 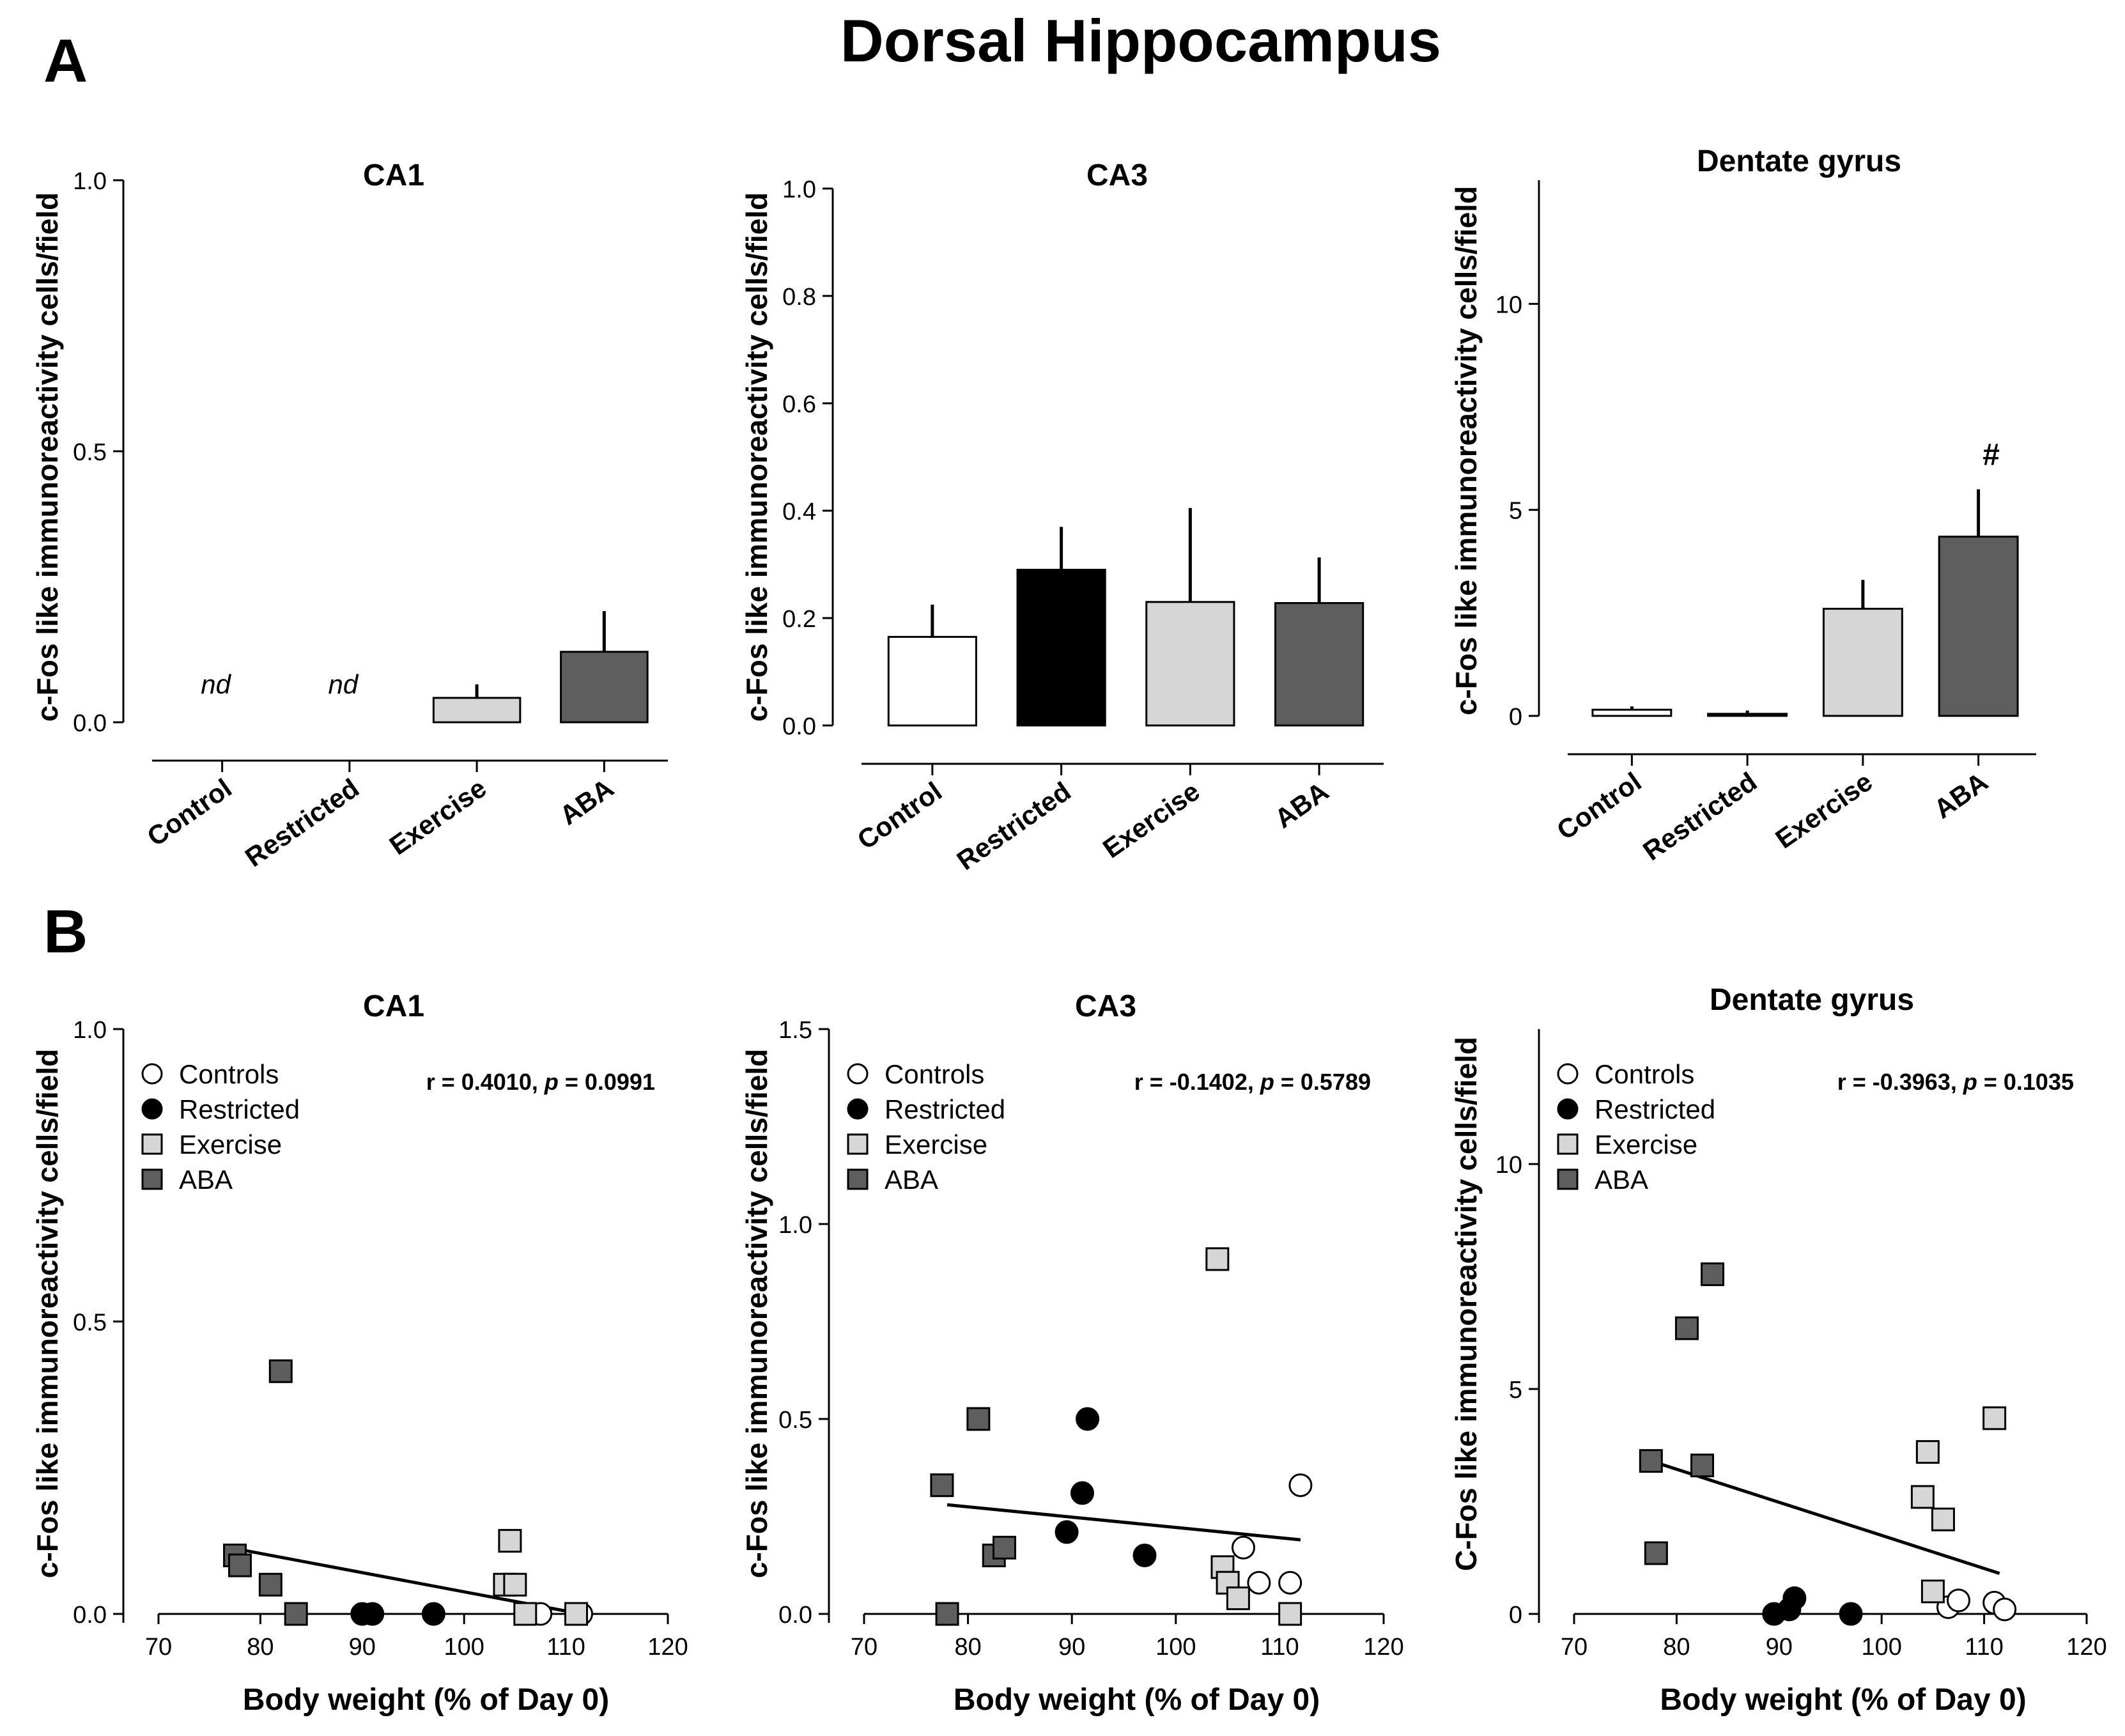 I want to click on bar-2-x-tick-label: Exercise, so click(x=1151, y=820).